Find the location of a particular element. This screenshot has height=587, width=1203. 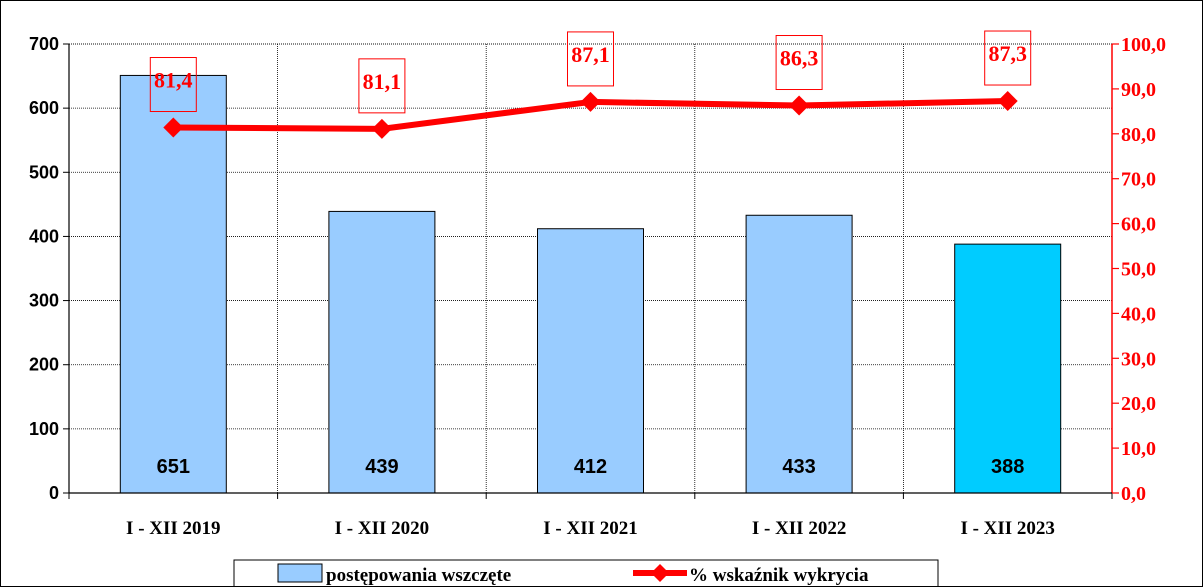

x-tick-label: I - XII 2020 is located at coordinates (382, 528).